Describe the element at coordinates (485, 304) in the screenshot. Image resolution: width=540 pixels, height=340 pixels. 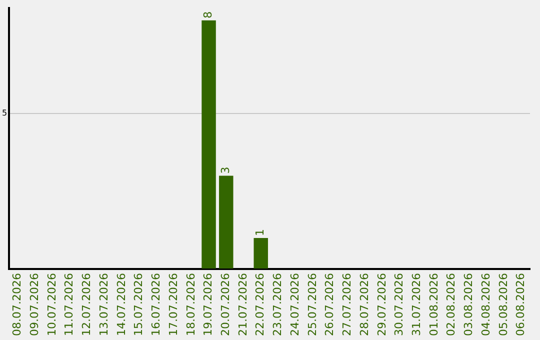
I see `x-tick-label: 04.08.2026` at that location.